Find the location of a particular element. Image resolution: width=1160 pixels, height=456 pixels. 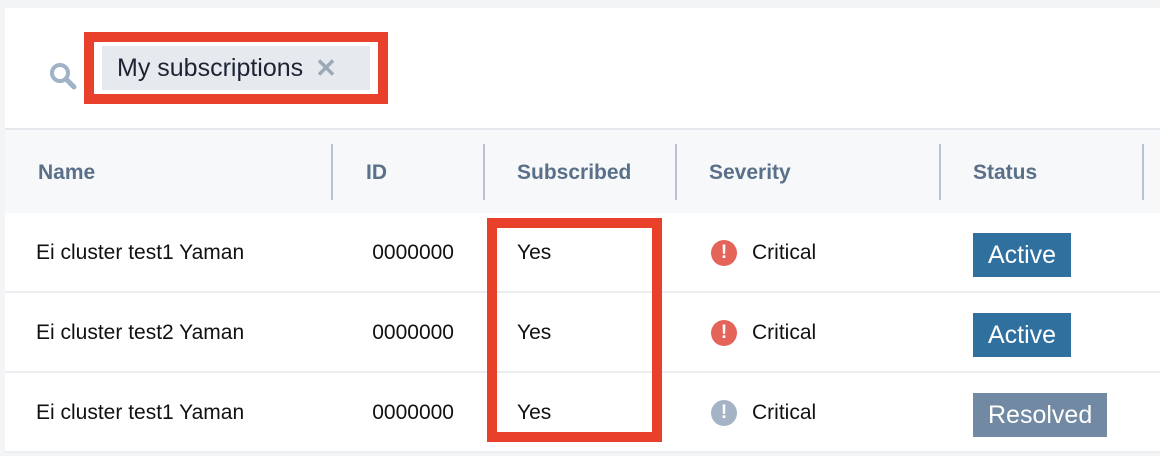

highlight-box-subscribed is located at coordinates (574, 330).